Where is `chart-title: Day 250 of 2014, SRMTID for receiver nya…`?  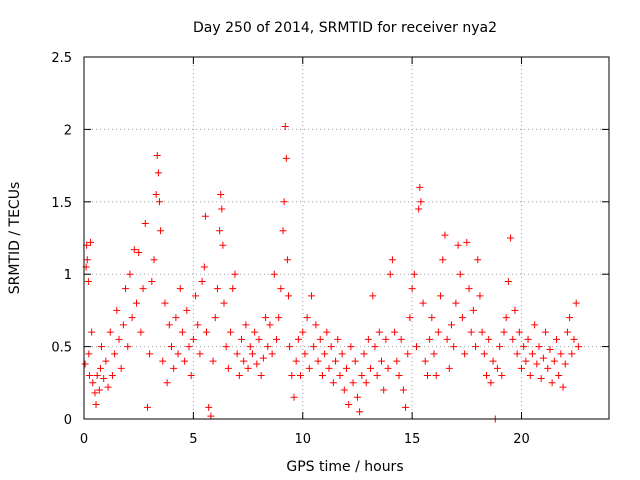
chart-title: Day 250 of 2014, SRMTID for receiver nya… is located at coordinates (345, 28).